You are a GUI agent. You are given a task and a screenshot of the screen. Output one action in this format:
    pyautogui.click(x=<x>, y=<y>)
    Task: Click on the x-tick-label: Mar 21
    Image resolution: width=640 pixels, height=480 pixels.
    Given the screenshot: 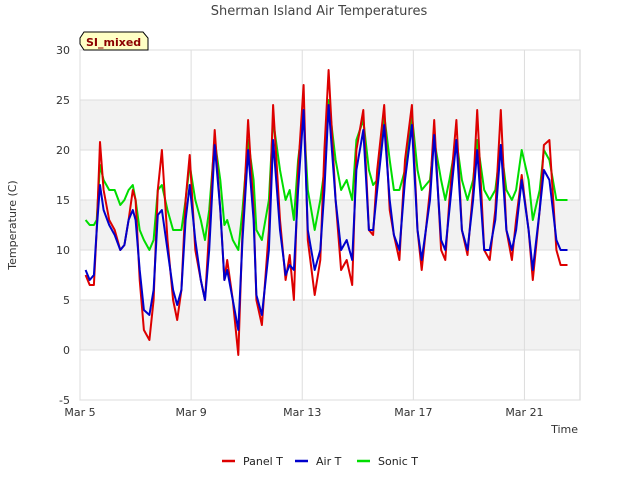 What is the action you would take?
    pyautogui.click(x=524, y=412)
    